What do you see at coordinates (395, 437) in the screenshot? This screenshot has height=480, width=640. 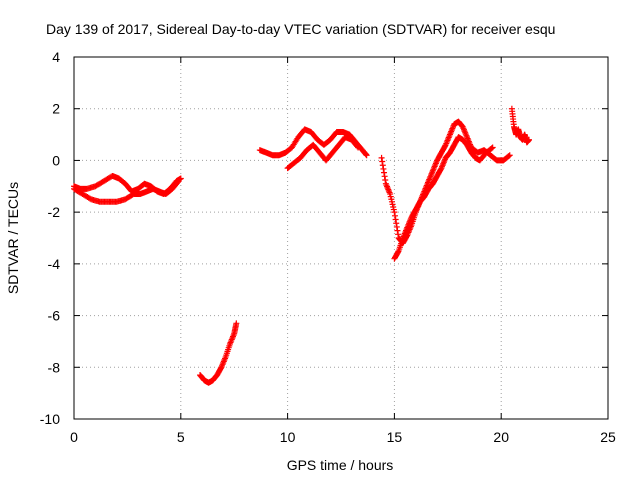 I see `x-tick-label: 15` at bounding box center [395, 437].